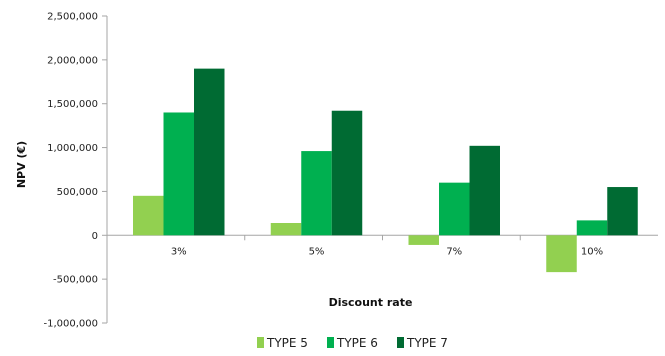 This screenshot has width=665, height=356. What do you see at coordinates (357, 343) in the screenshot?
I see `legend-label: TYPE 6` at bounding box center [357, 343].